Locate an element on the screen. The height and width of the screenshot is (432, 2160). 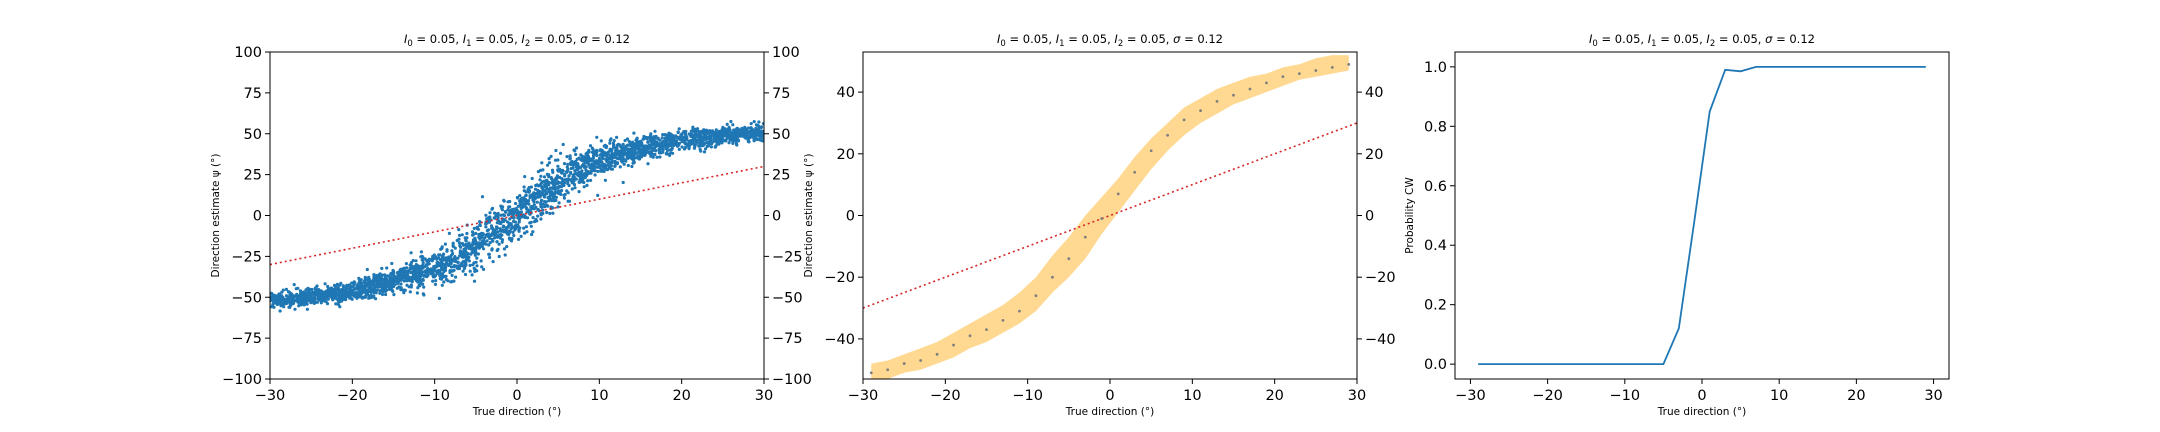
mean-point is located at coordinates (871, 373).